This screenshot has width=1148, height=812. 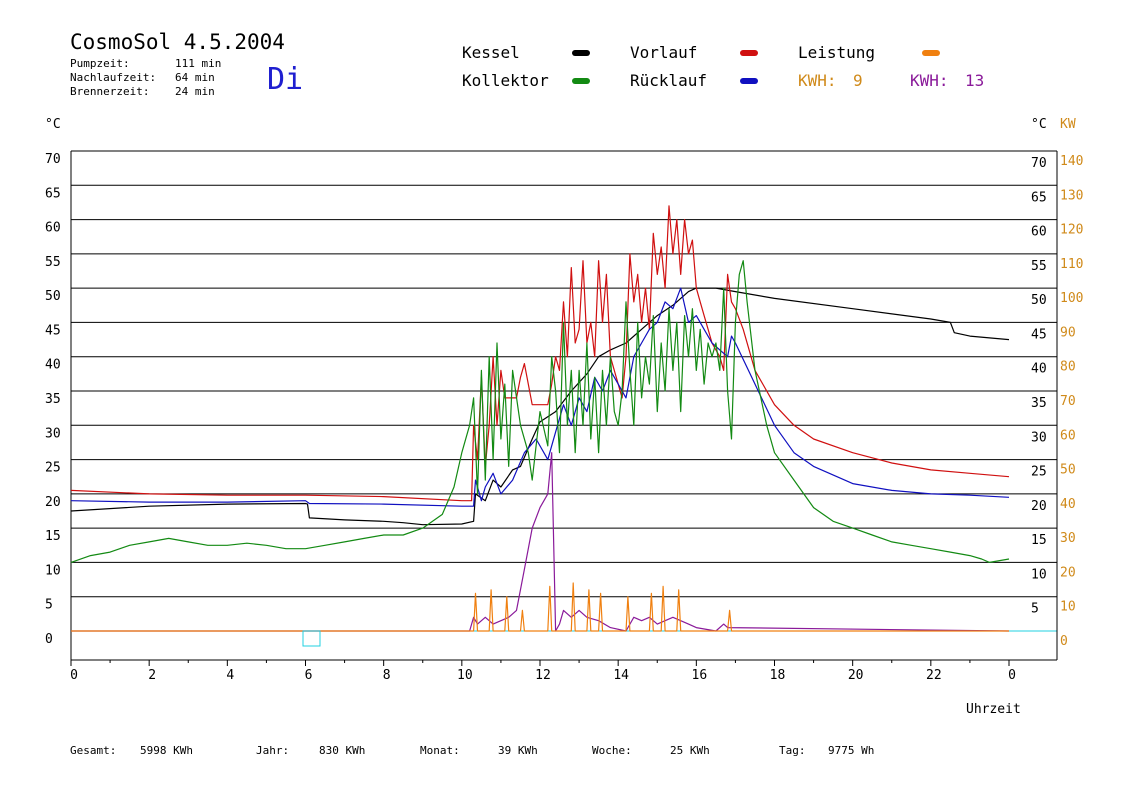 I want to click on y-tick-label-right: 20, so click(x=1039, y=506).